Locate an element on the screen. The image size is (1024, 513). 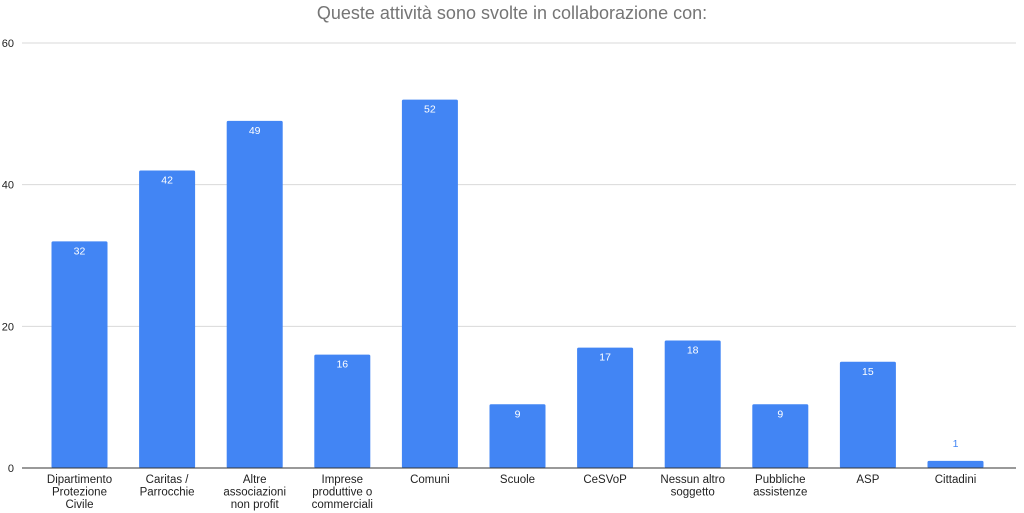
category-label-line: Cittadini is located at coordinates (956, 480).